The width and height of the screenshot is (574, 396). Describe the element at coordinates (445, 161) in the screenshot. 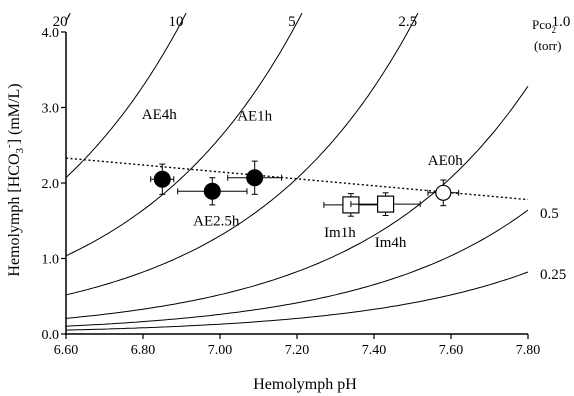

I see `point-label: AE0h` at that location.